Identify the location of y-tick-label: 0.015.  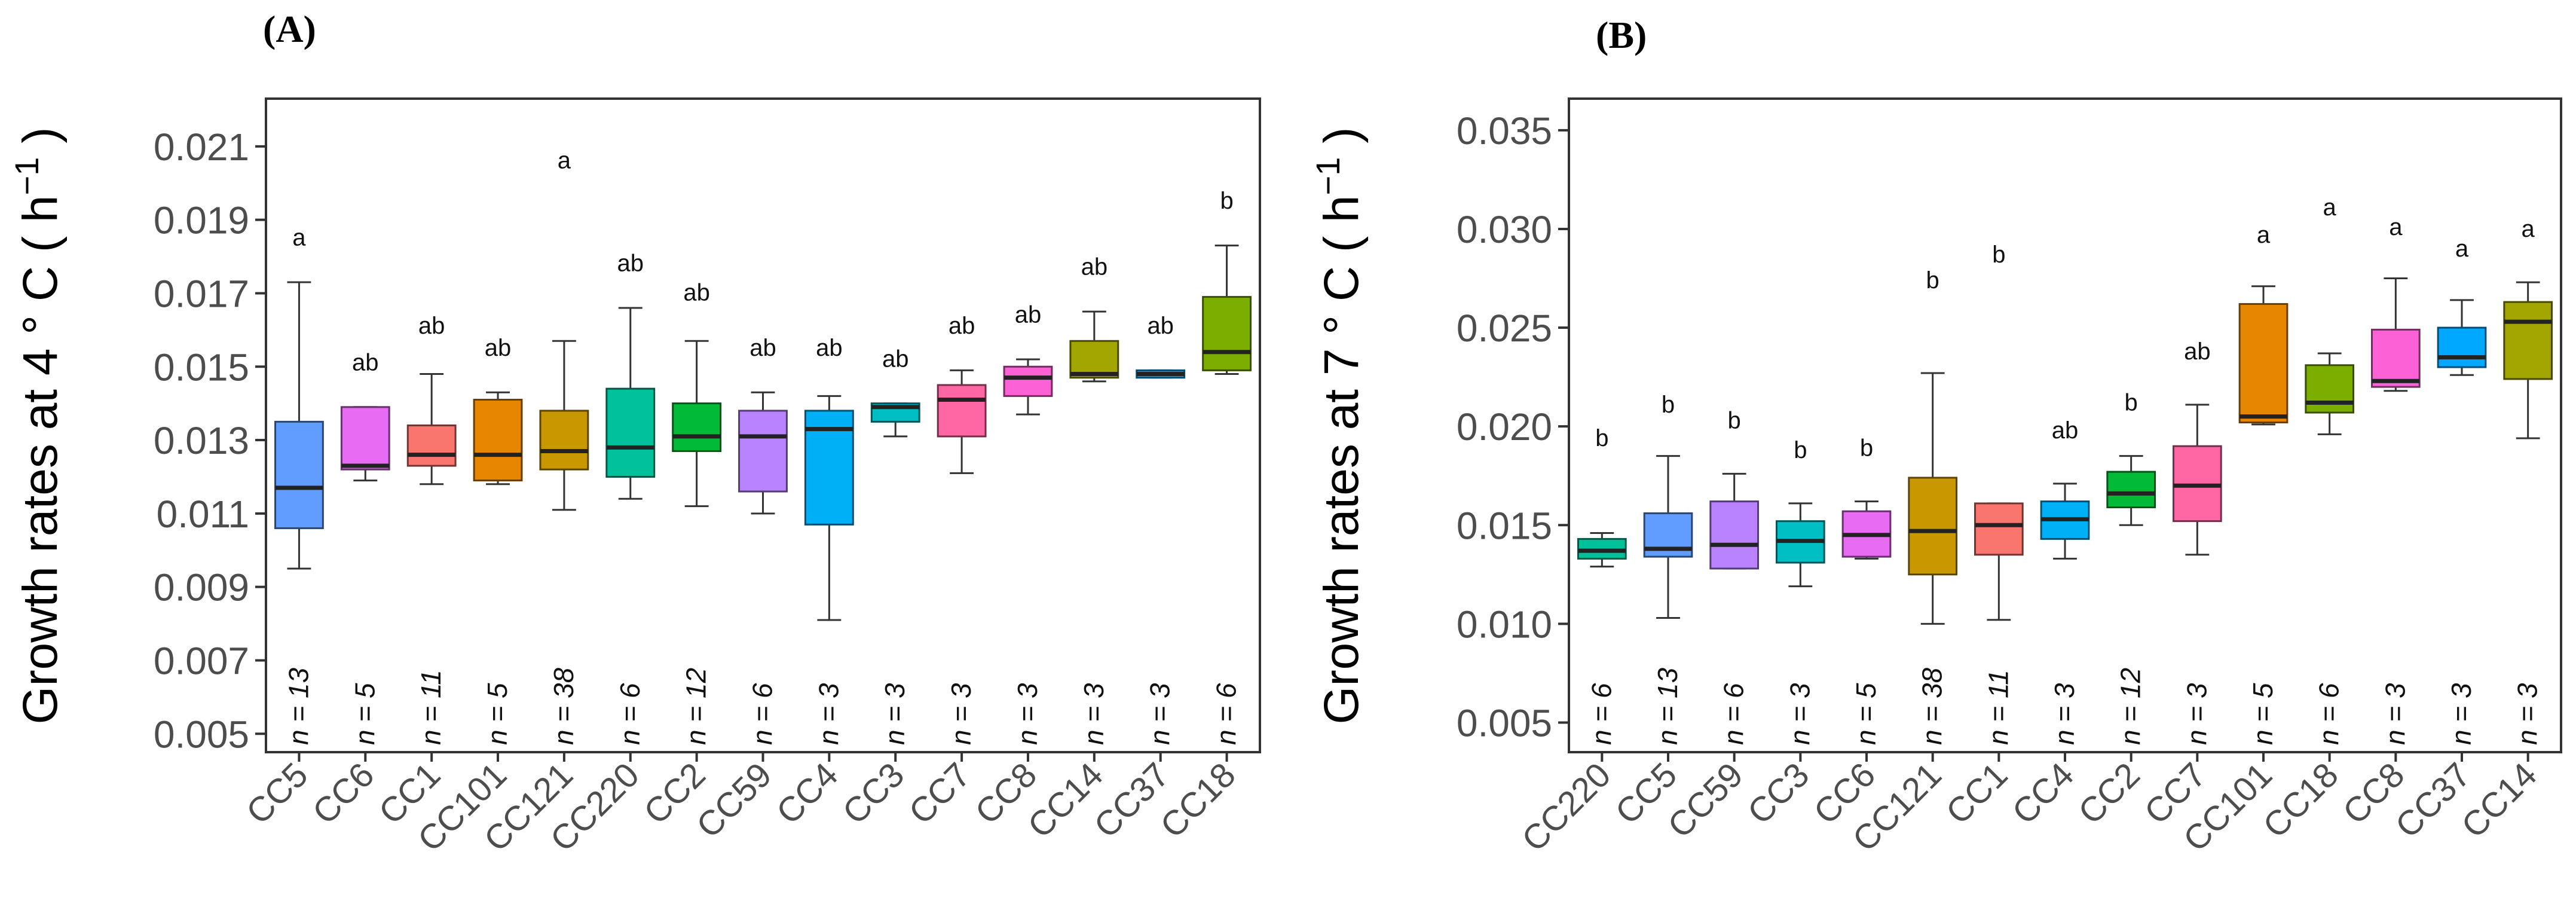
(1504, 525).